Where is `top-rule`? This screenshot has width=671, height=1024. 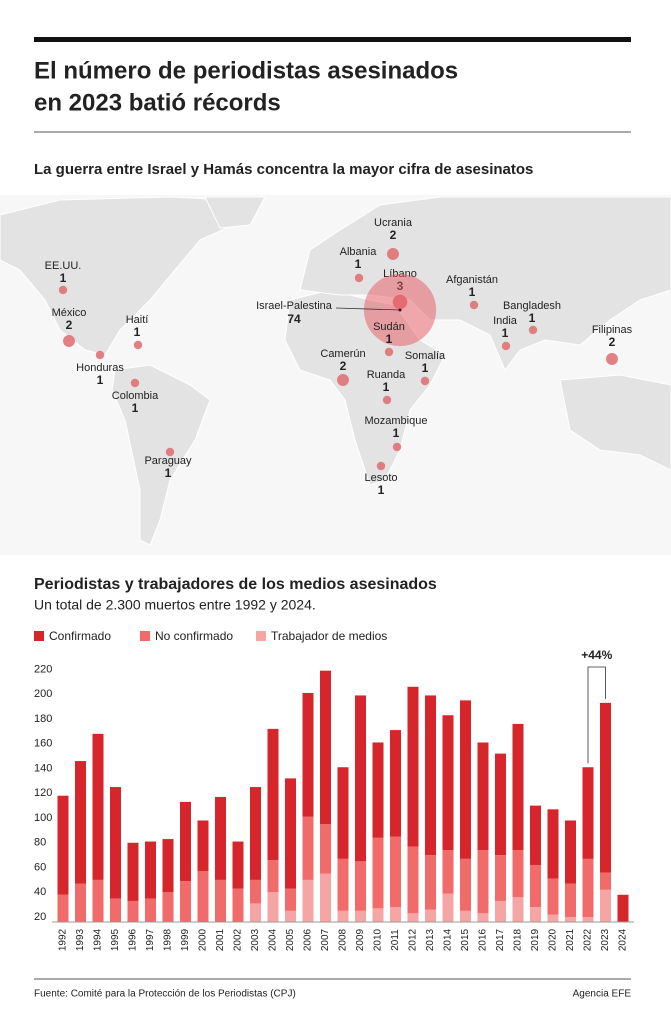 top-rule is located at coordinates (332, 39).